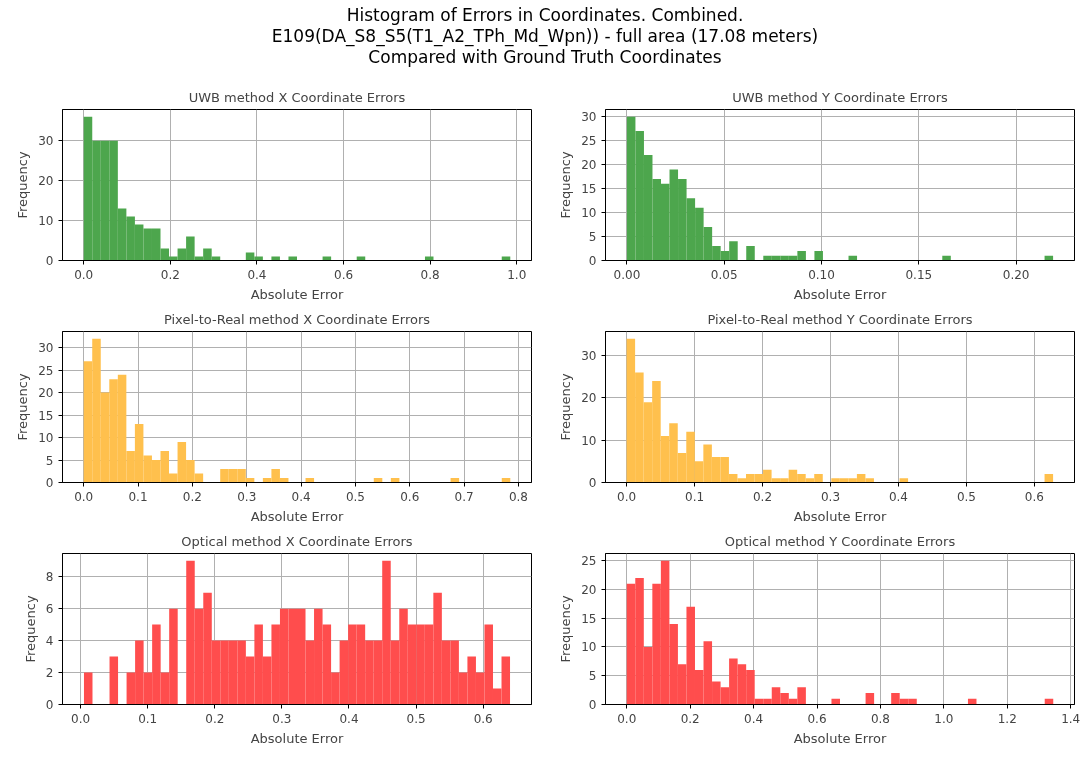  What do you see at coordinates (821, 274) in the screenshot?
I see `x-tick-label: 0.10` at bounding box center [821, 274].